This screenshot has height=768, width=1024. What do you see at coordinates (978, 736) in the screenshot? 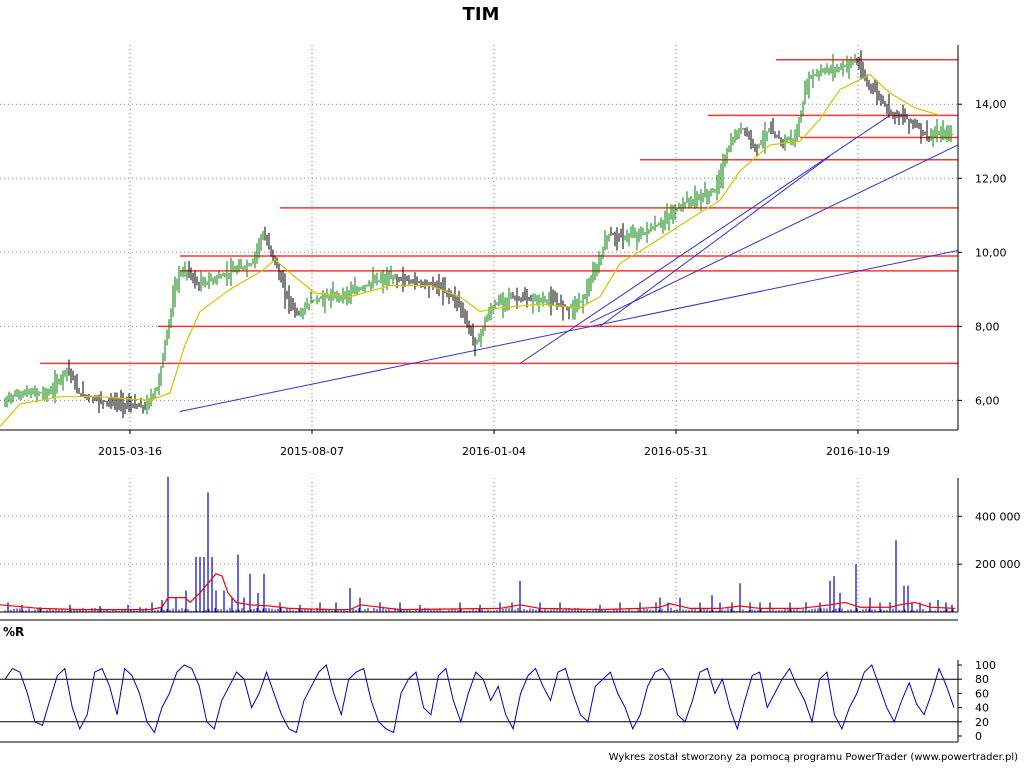
I see `wr-ytick-label: 0` at bounding box center [978, 736].